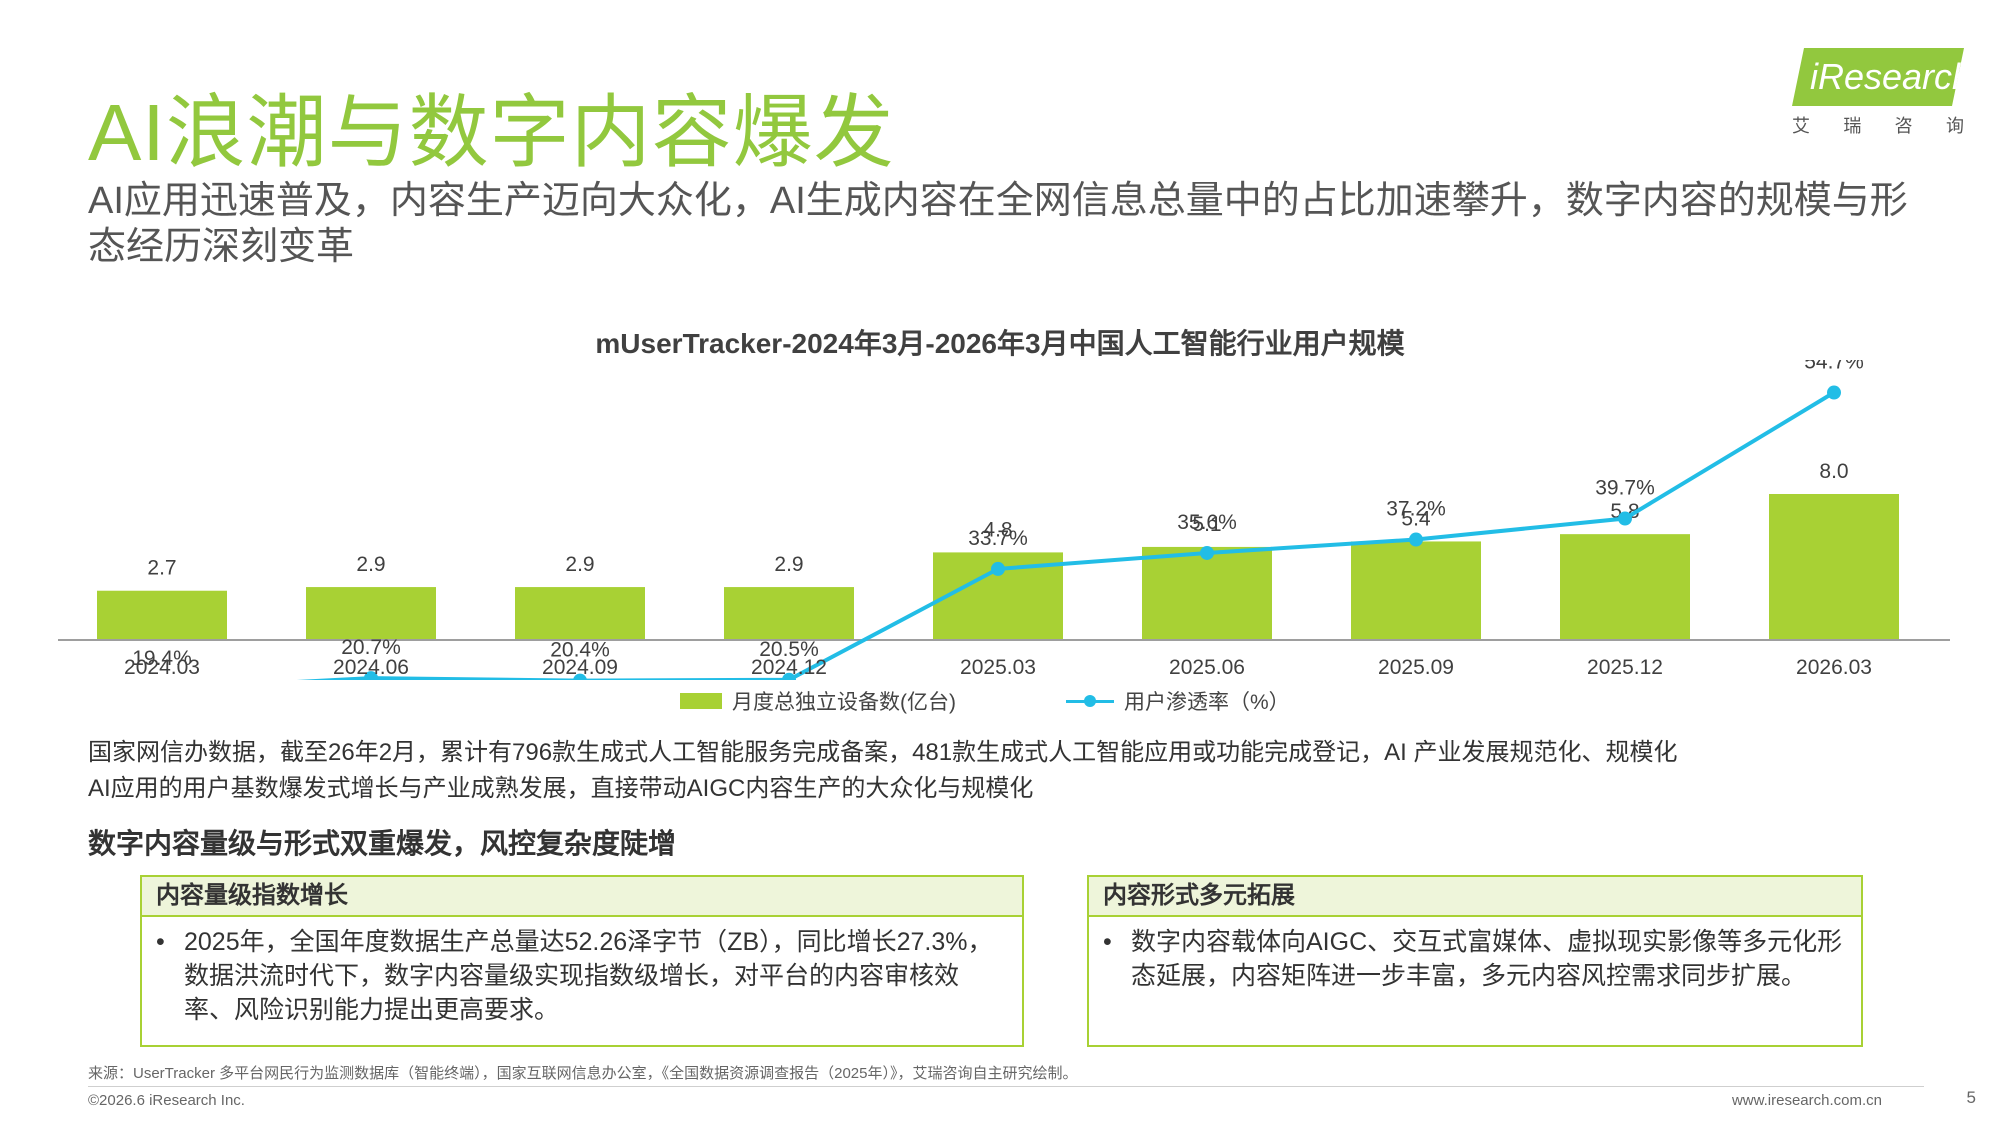 The width and height of the screenshot is (2000, 1125). I want to click on logo-cn-char: 艾, so click(1801, 126).